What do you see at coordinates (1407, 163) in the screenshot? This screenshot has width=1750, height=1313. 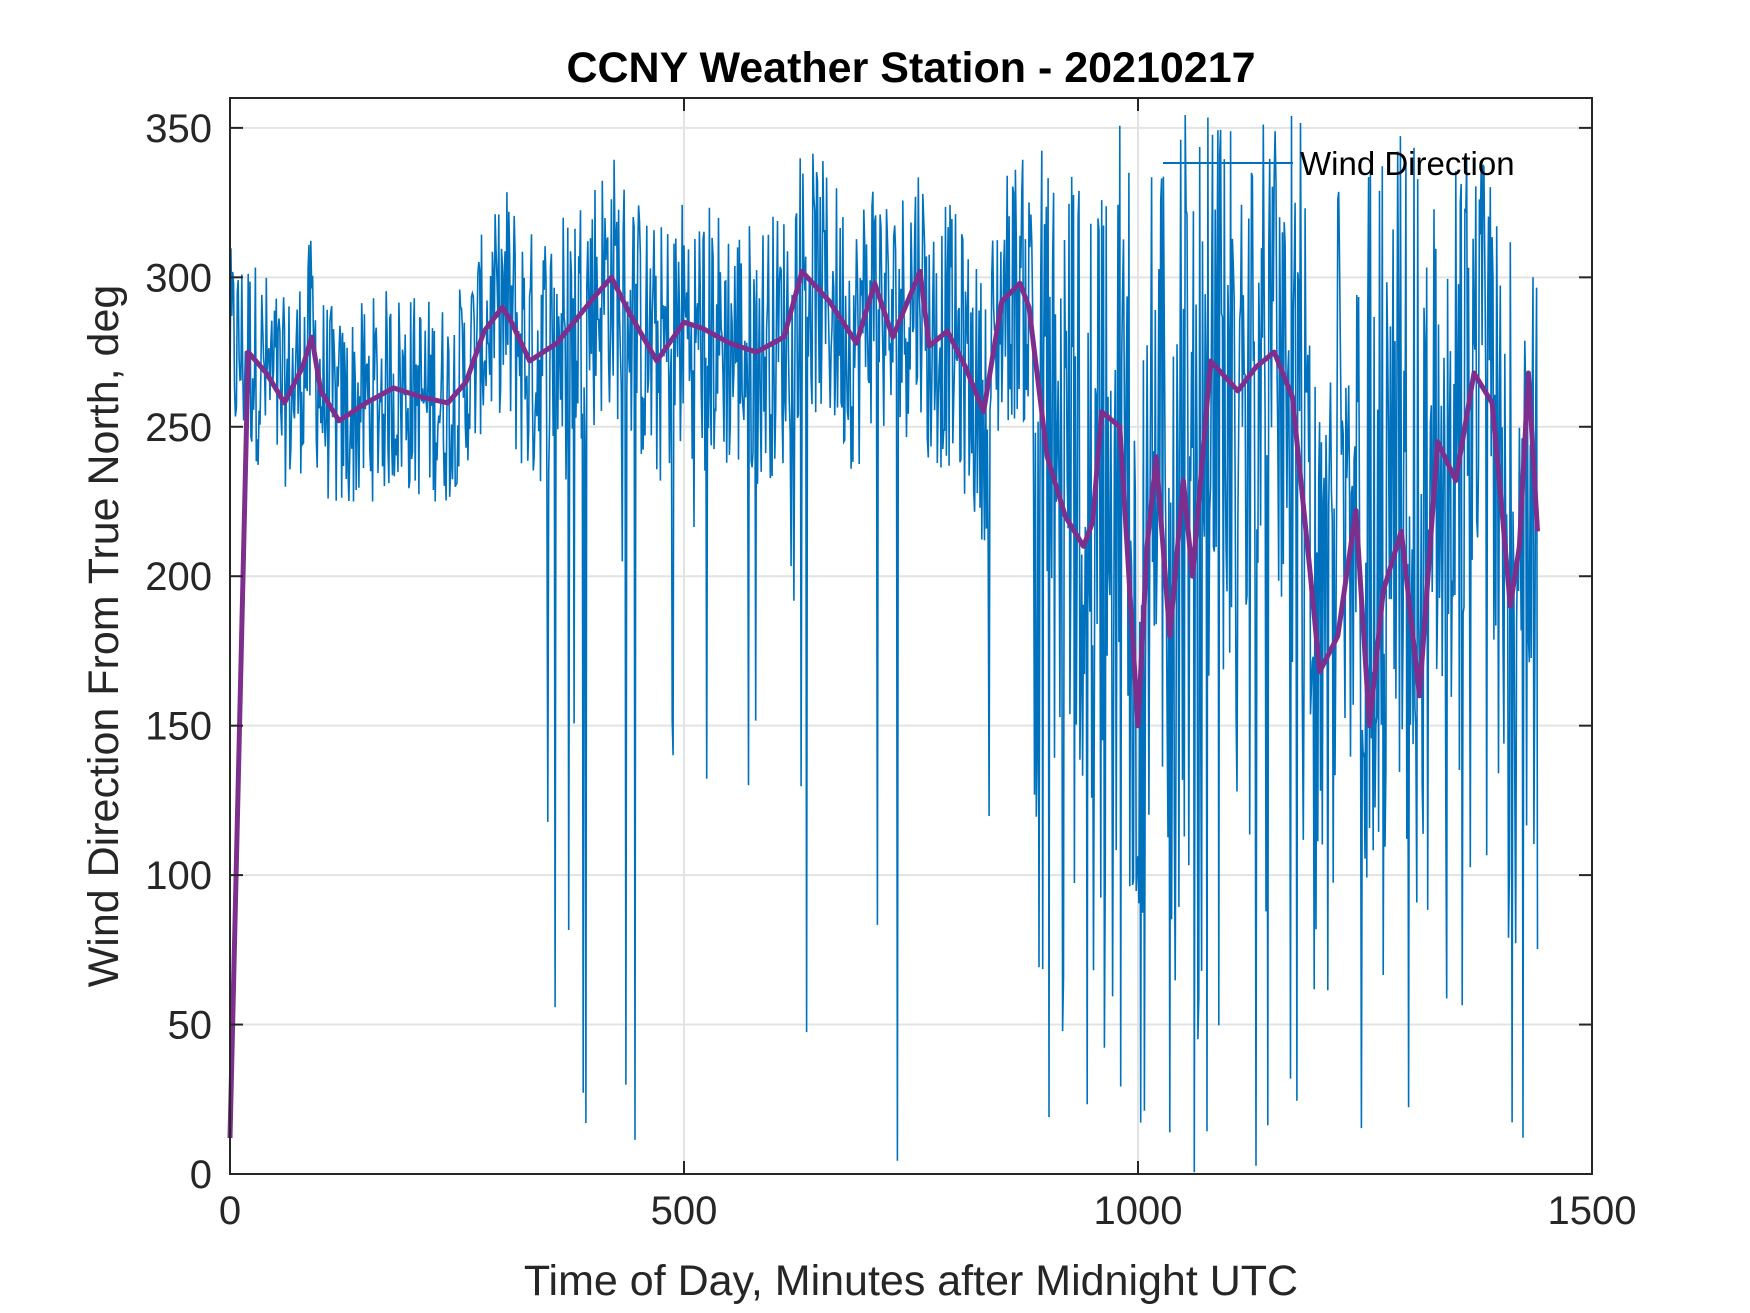 I see `legend-label-wind-direction: Wind Direction` at bounding box center [1407, 163].